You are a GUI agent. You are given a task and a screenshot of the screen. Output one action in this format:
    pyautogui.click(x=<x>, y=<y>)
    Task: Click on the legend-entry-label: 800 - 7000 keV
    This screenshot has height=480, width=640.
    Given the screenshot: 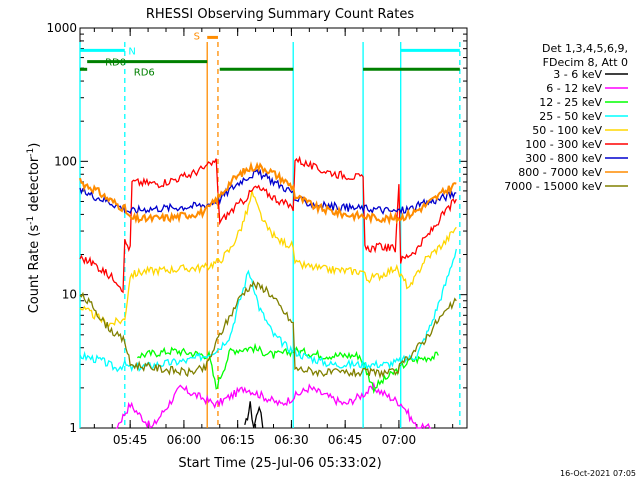 What is the action you would take?
    pyautogui.click(x=560, y=172)
    